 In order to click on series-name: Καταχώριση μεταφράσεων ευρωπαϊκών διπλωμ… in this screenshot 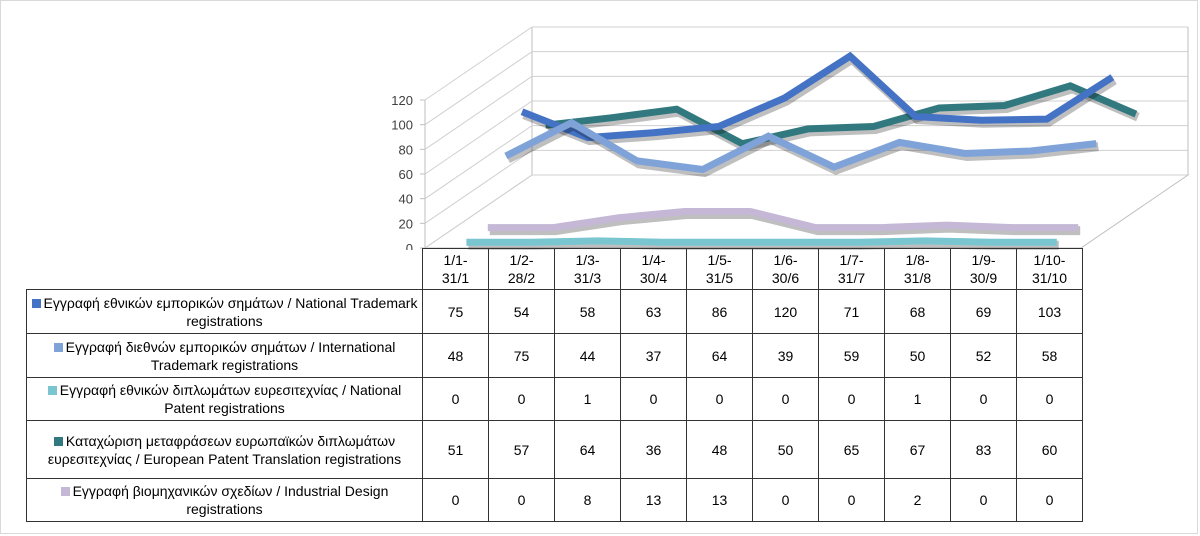, I will do `click(224, 449)`.